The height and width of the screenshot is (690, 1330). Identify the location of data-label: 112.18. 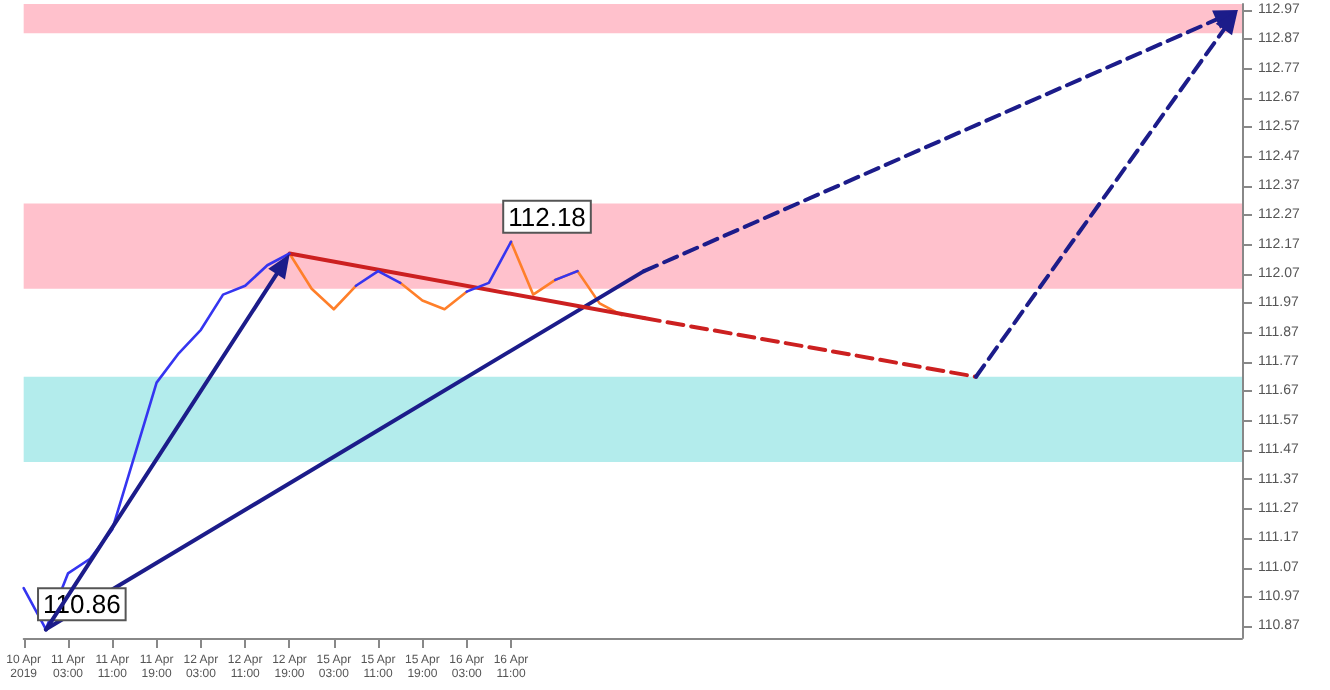
(547, 216).